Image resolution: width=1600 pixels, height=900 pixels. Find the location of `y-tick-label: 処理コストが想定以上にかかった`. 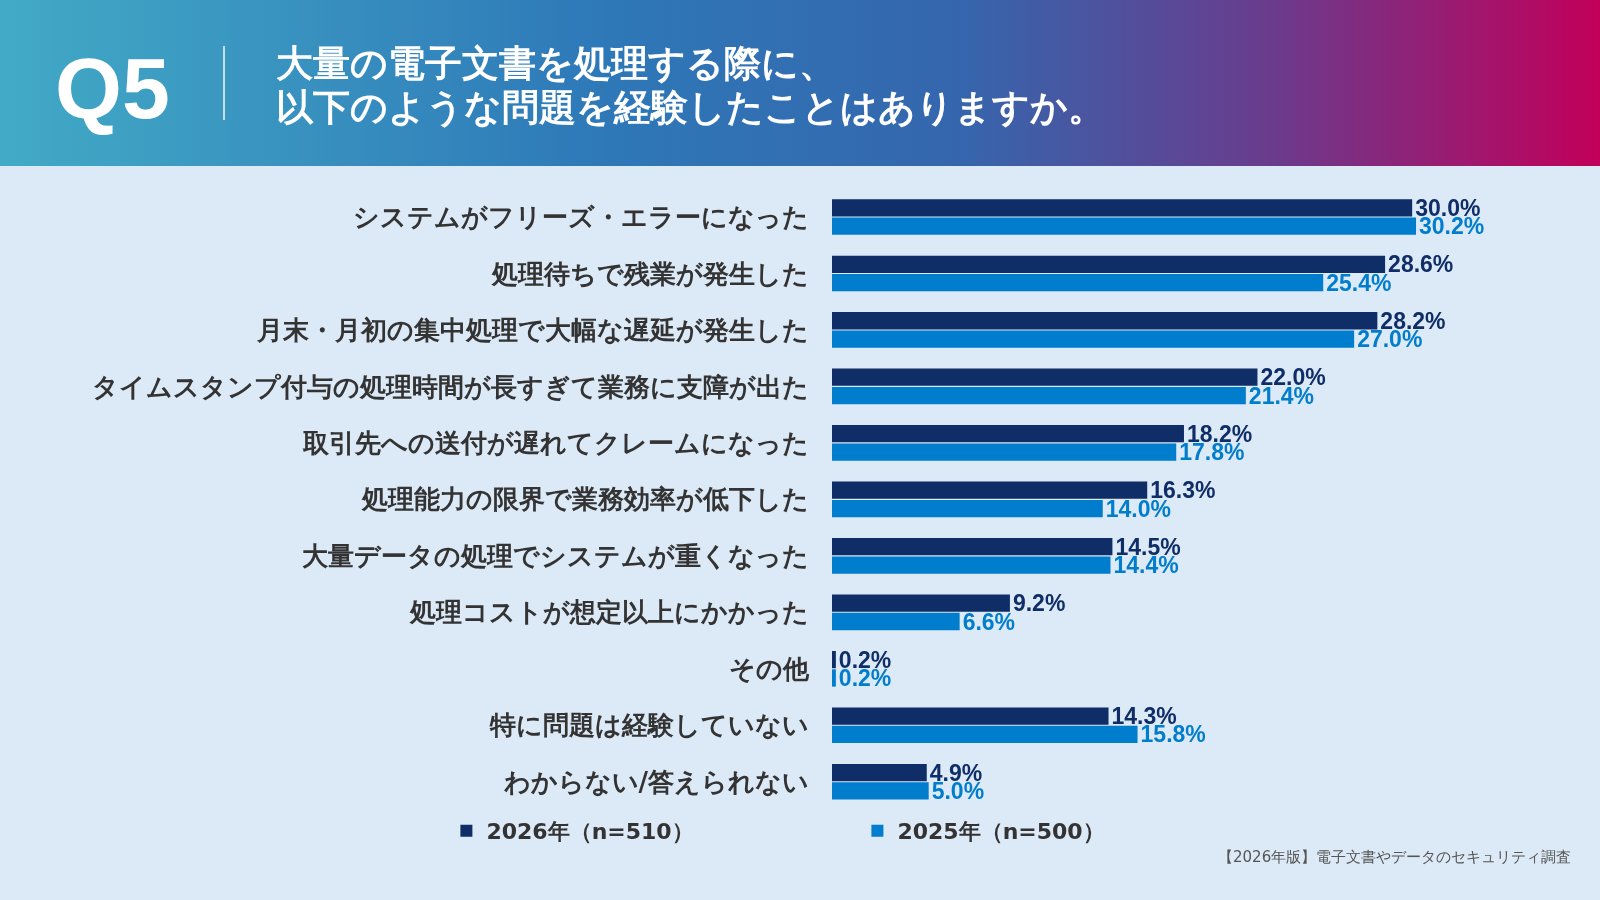

y-tick-label: 処理コストが想定以上にかかった is located at coordinates (609, 612).